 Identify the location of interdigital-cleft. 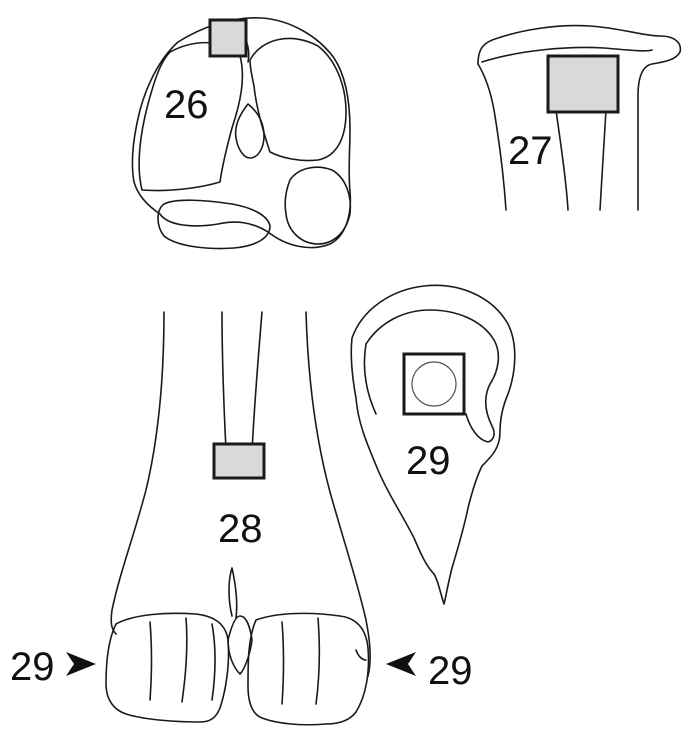
(233, 593).